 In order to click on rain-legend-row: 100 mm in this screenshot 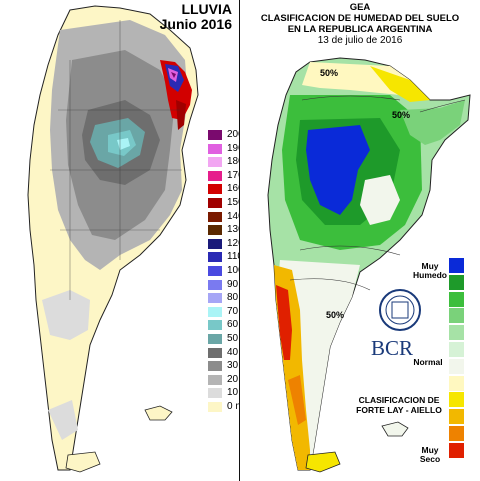, I will do `click(224, 271)`.